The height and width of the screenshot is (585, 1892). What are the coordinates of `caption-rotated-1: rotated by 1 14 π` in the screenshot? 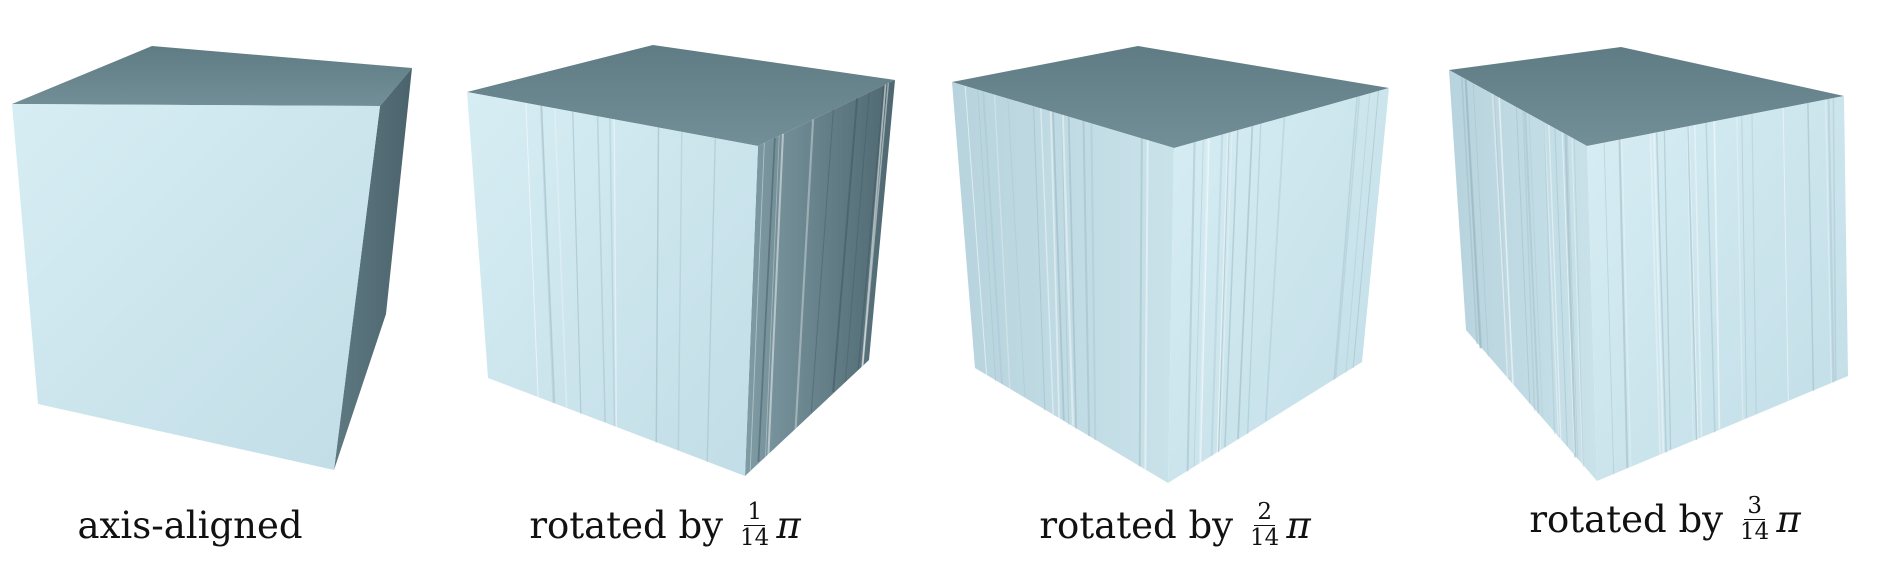 It's located at (665, 525).